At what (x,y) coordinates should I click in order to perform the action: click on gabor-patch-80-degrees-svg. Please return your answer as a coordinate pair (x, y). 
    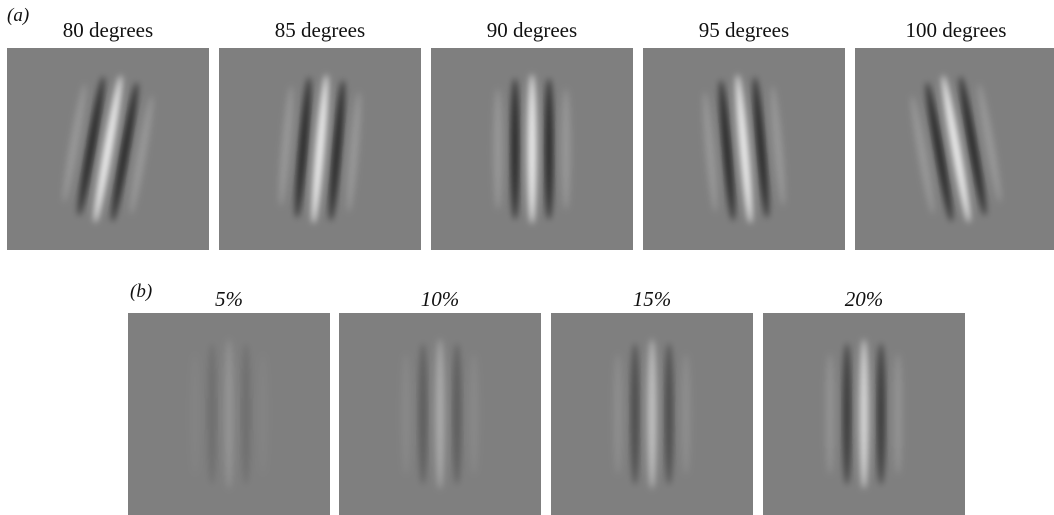
    Looking at the image, I should click on (108, 149).